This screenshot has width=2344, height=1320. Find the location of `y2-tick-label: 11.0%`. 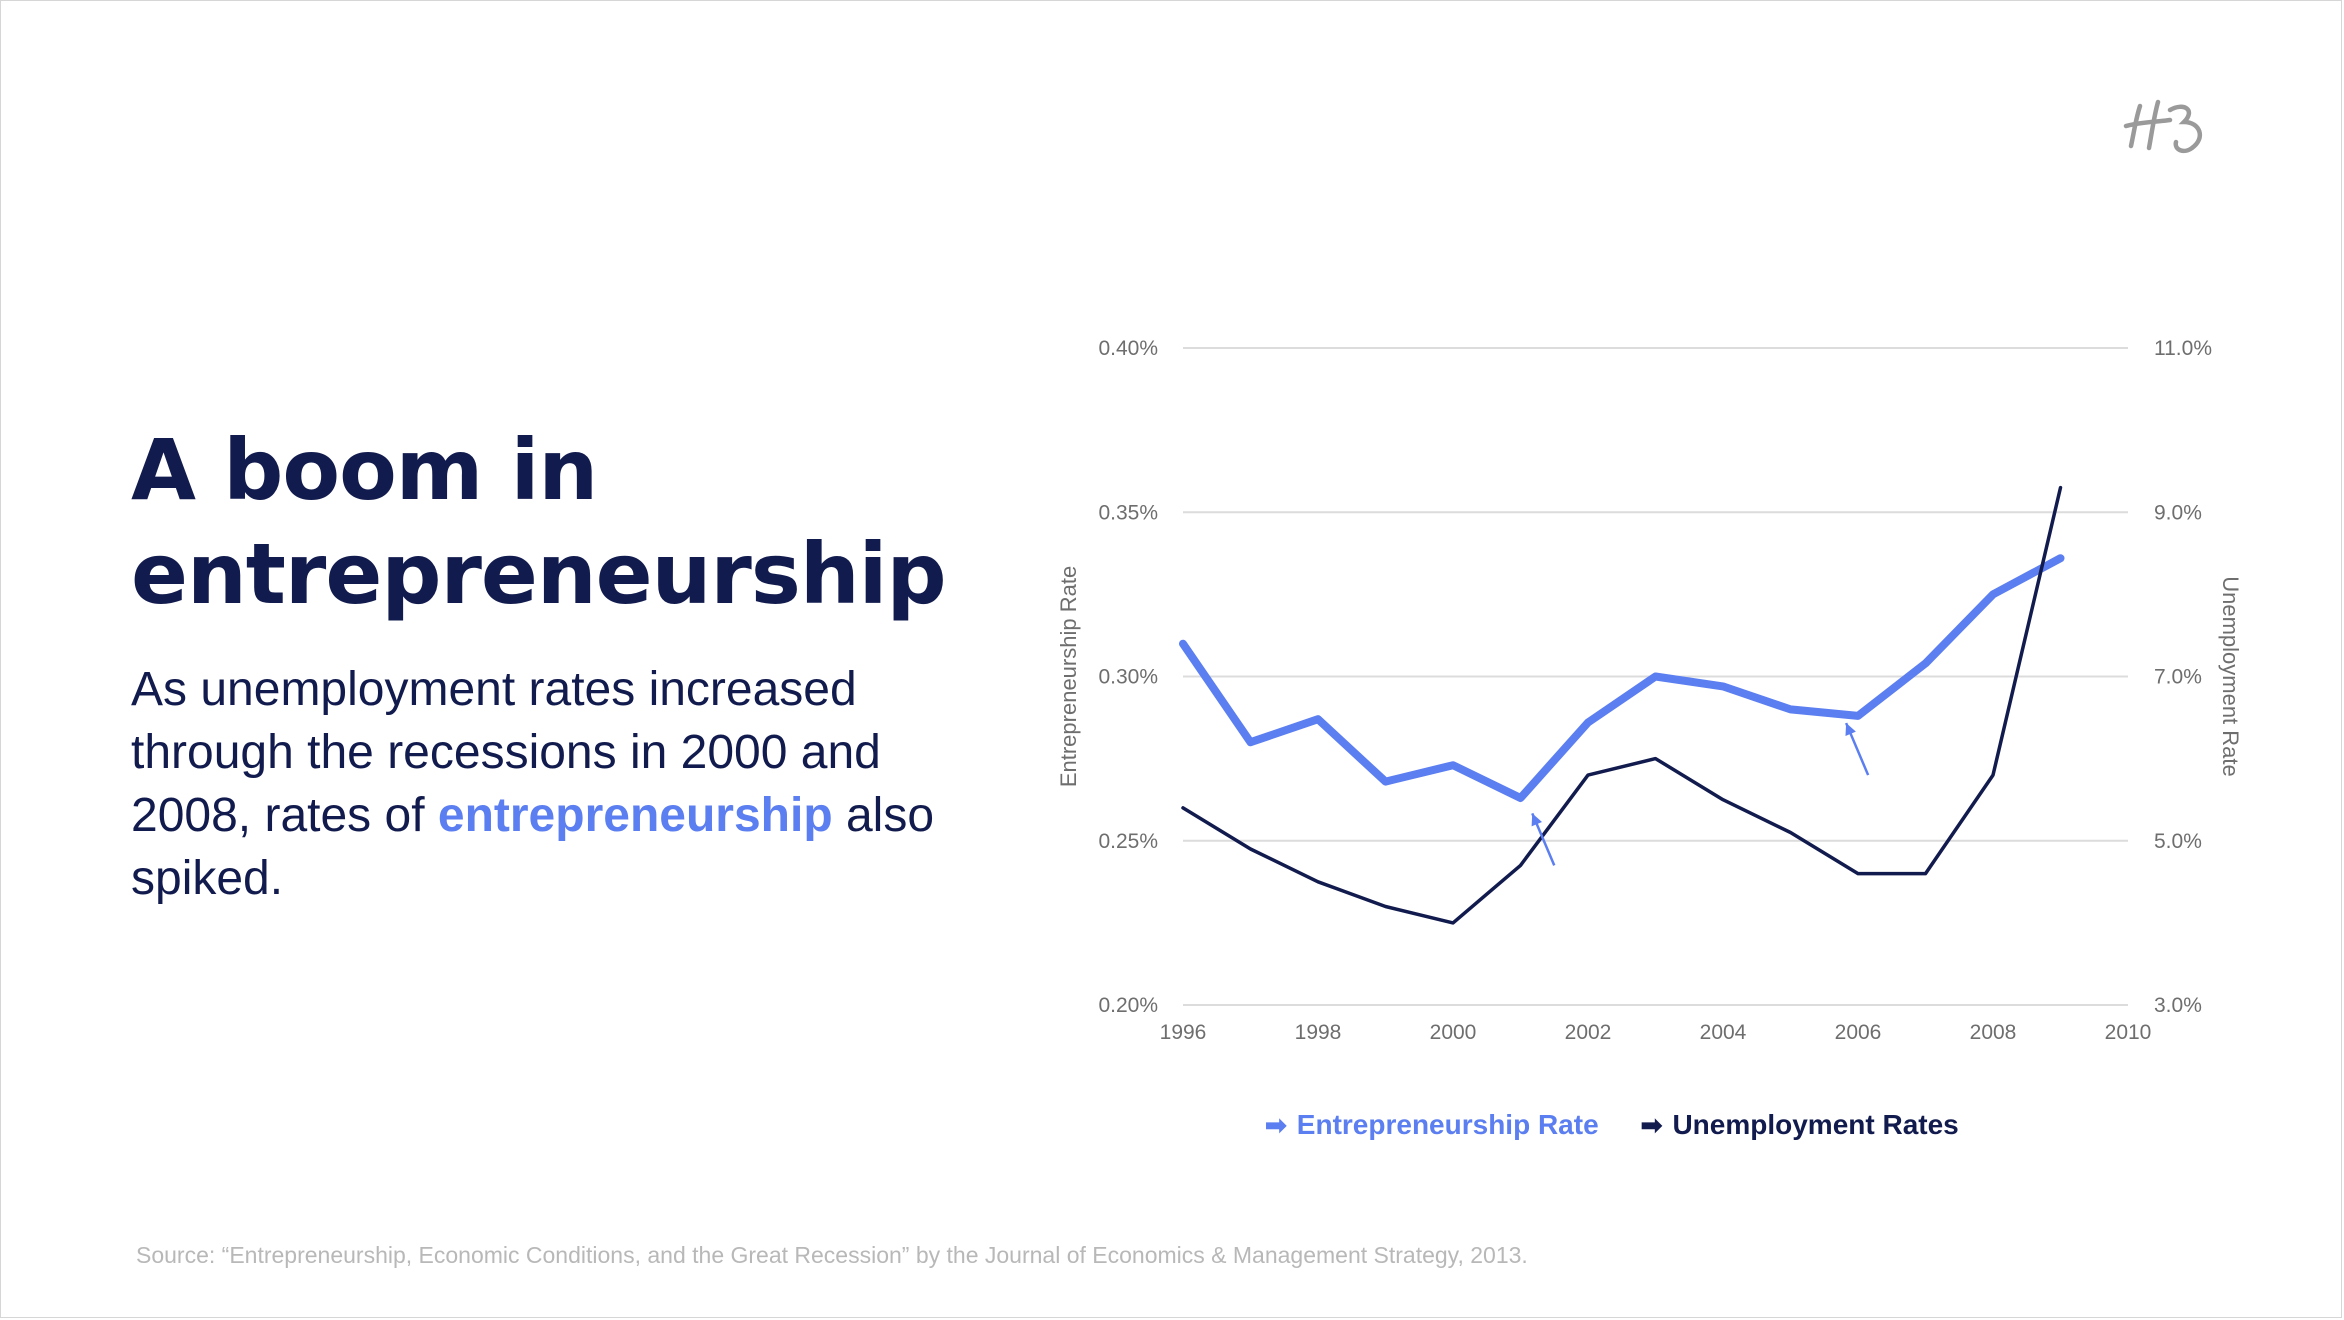

y2-tick-label: 11.0% is located at coordinates (2183, 348).